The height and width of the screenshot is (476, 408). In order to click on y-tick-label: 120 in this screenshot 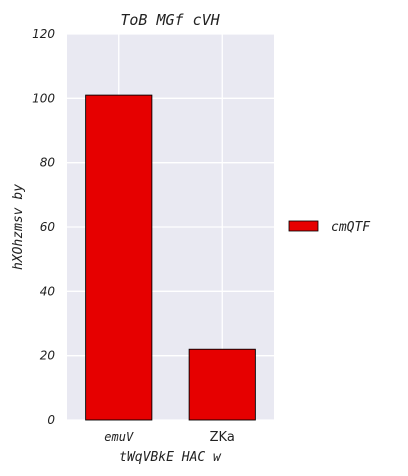, I will do `click(43, 34)`.